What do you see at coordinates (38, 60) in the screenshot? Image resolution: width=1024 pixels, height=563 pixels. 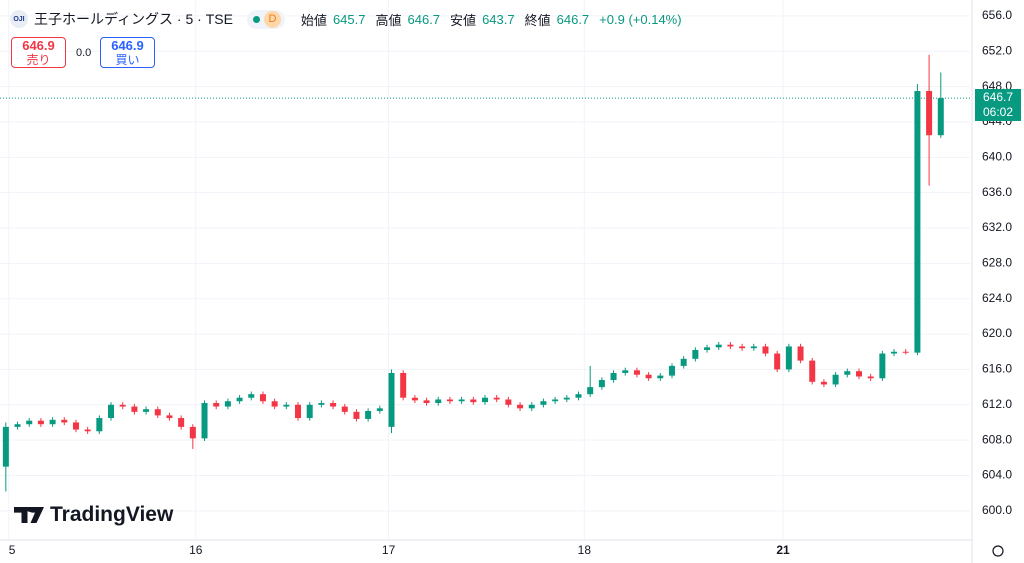 I see `sell-label: 売り` at bounding box center [38, 60].